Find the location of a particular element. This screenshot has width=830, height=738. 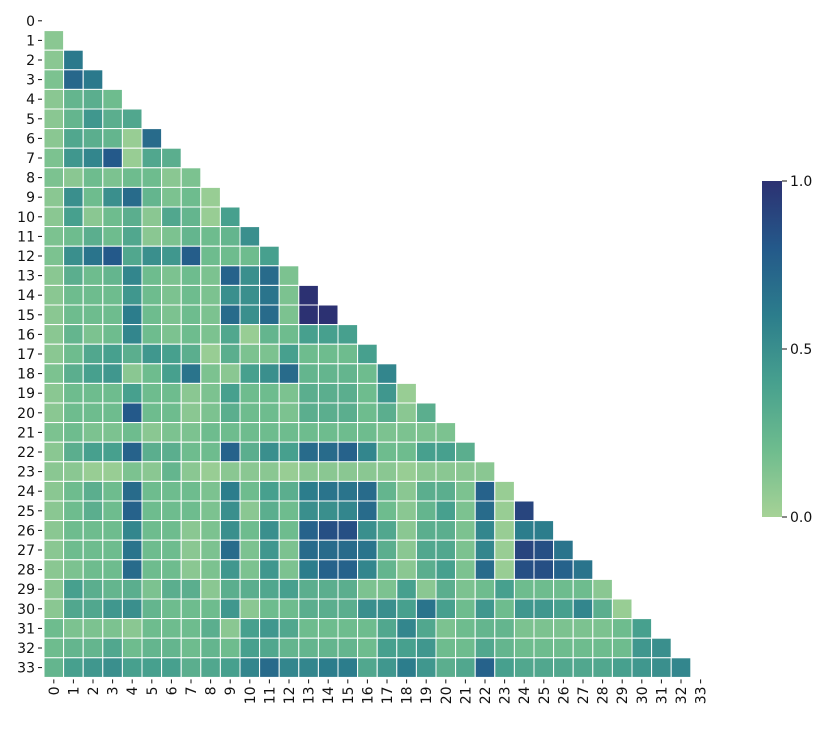

colorbar-ticks: 0.0 0.5 1.0 is located at coordinates (797, 350).